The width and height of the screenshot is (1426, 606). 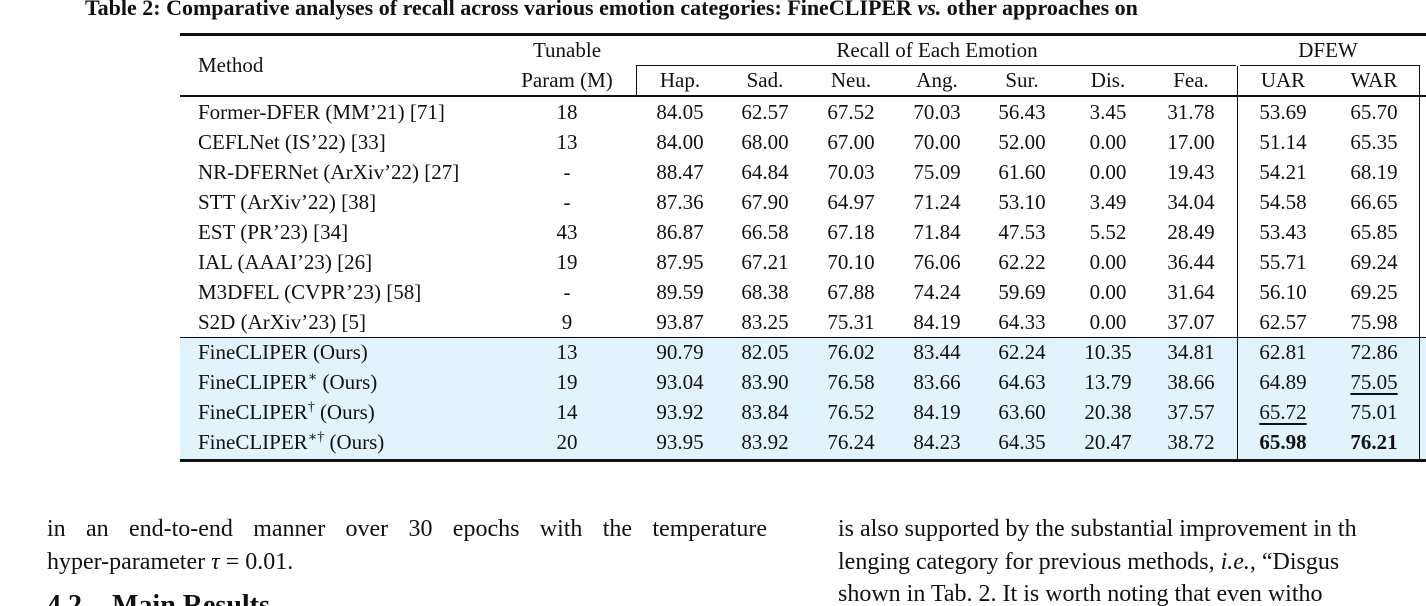 I want to click on method-mark: ∗†, so click(x=316, y=437).